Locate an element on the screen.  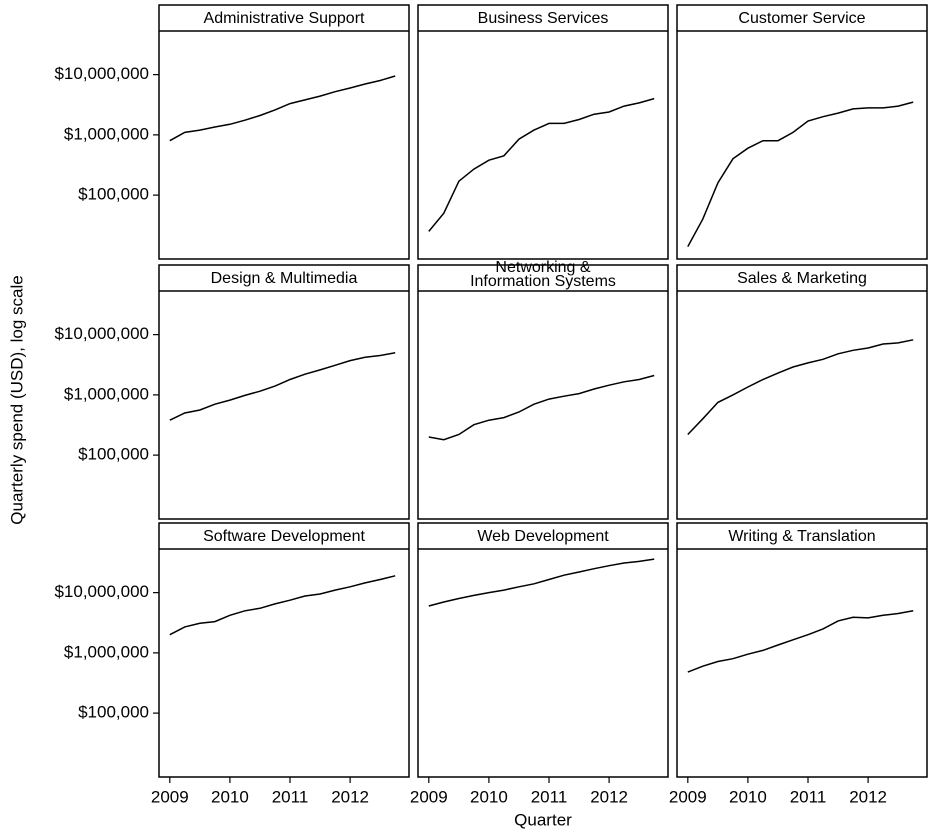
panel-title: Web Development is located at coordinates (543, 536).